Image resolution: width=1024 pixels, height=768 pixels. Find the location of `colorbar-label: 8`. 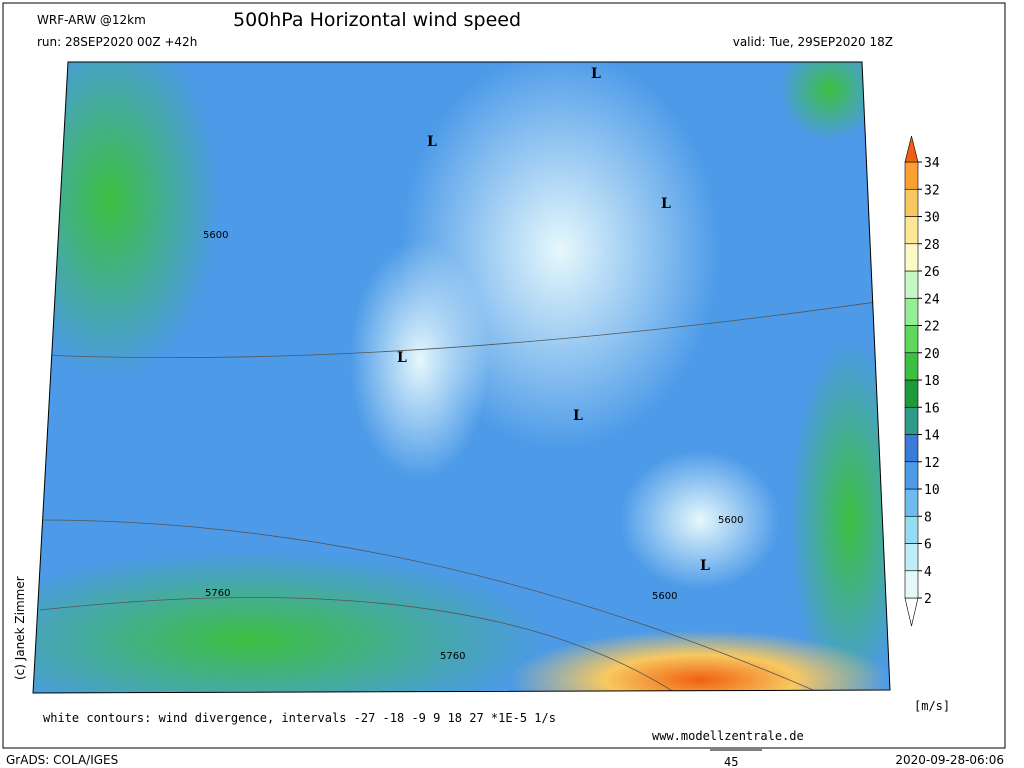

colorbar-label: 8 is located at coordinates (928, 517).